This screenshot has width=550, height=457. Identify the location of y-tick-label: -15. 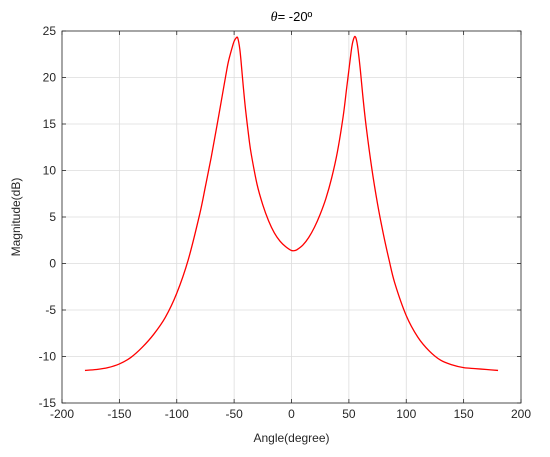
(48, 403).